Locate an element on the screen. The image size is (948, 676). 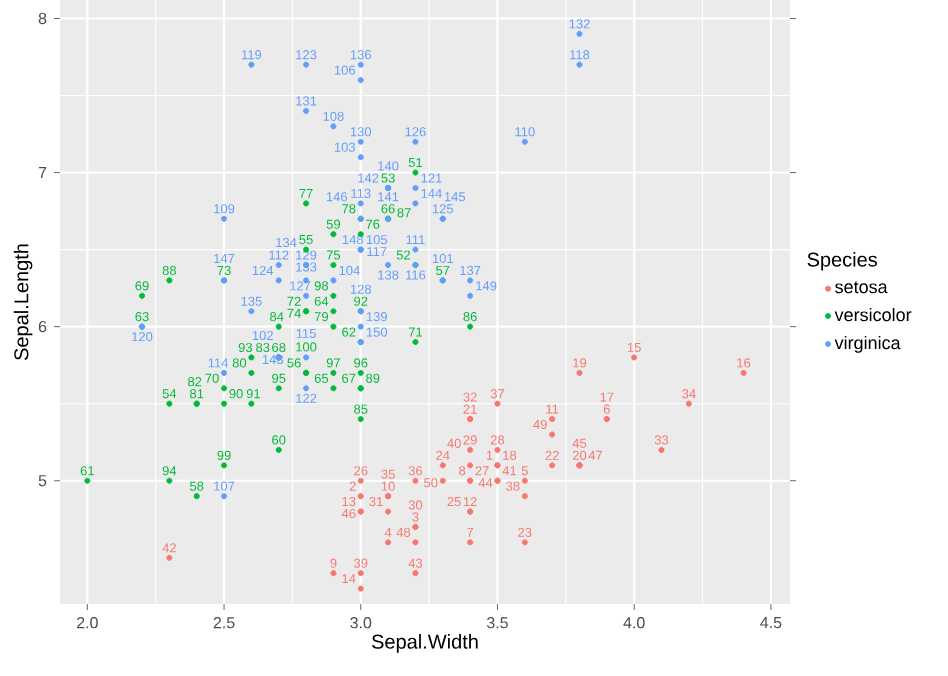
y-tick-label: 5 is located at coordinates (42, 481).